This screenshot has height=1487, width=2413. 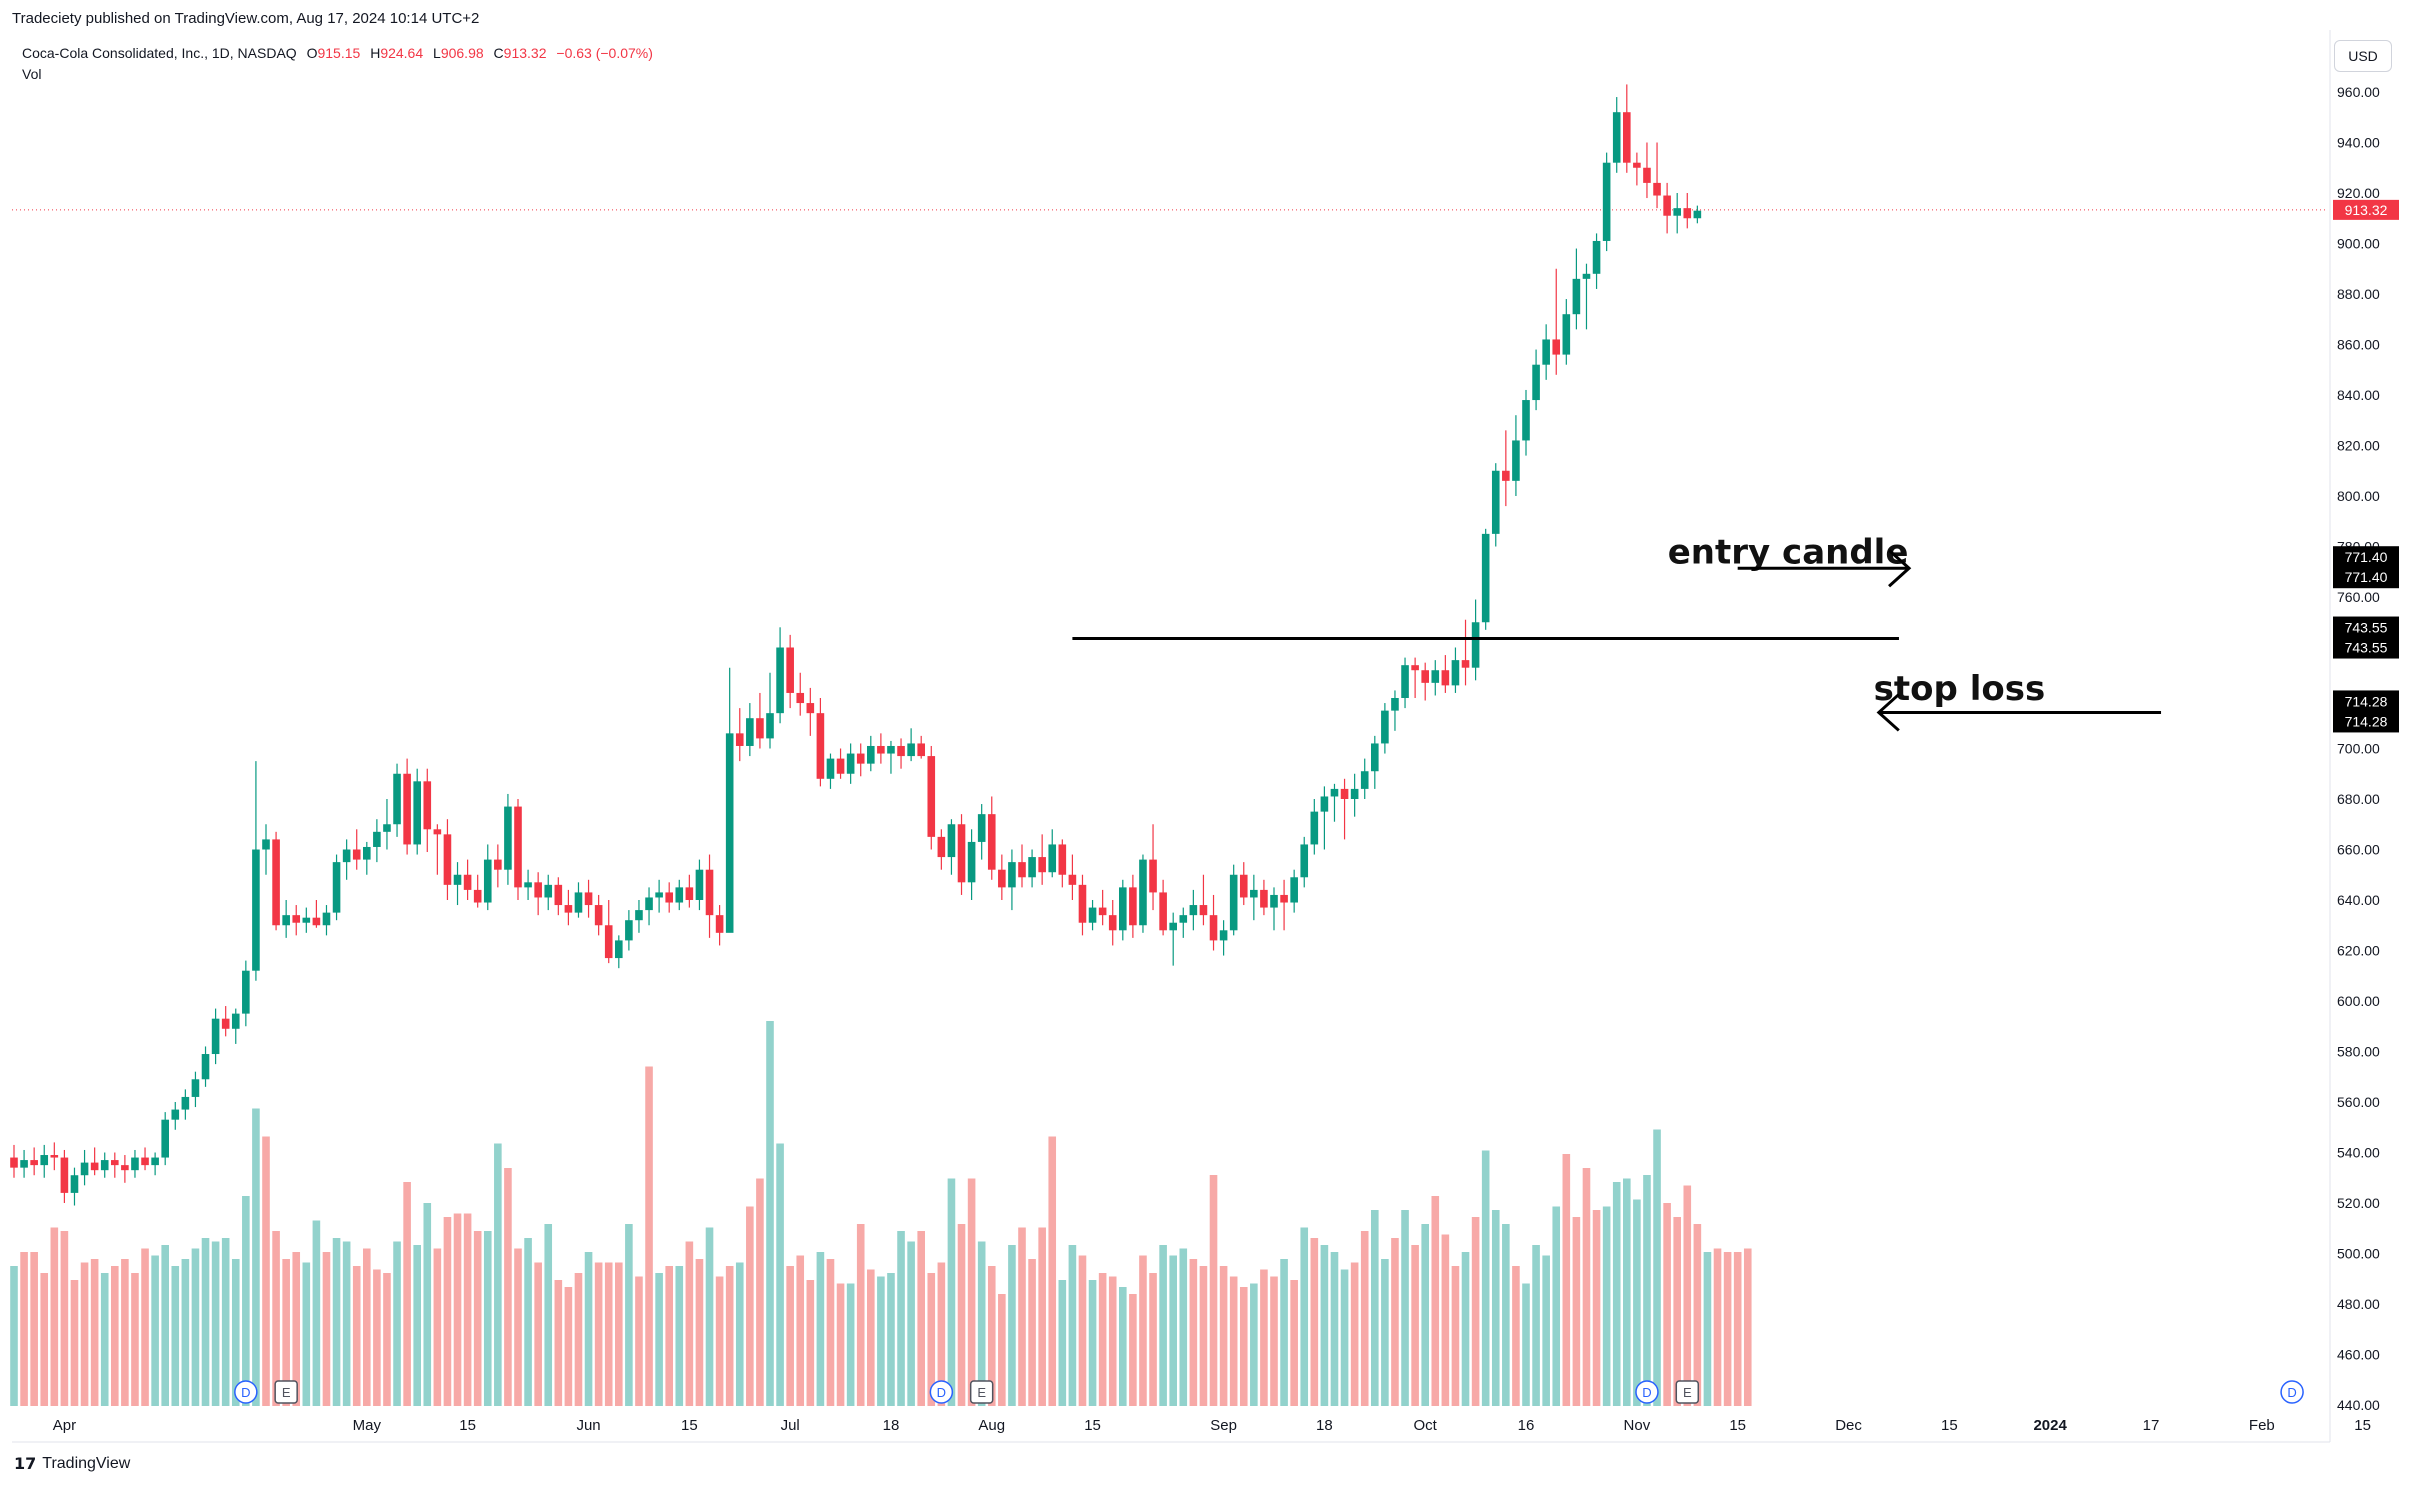 I want to click on currency-button: USD, so click(x=2363, y=56).